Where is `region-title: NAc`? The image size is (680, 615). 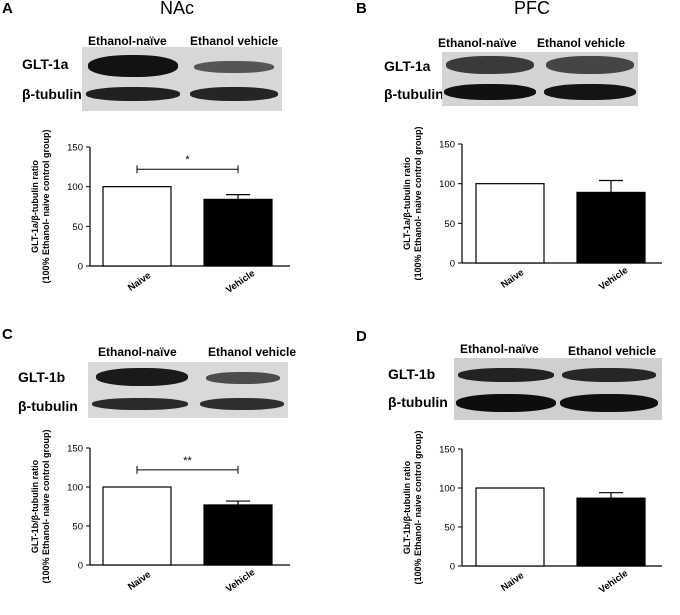 region-title: NAc is located at coordinates (177, 9).